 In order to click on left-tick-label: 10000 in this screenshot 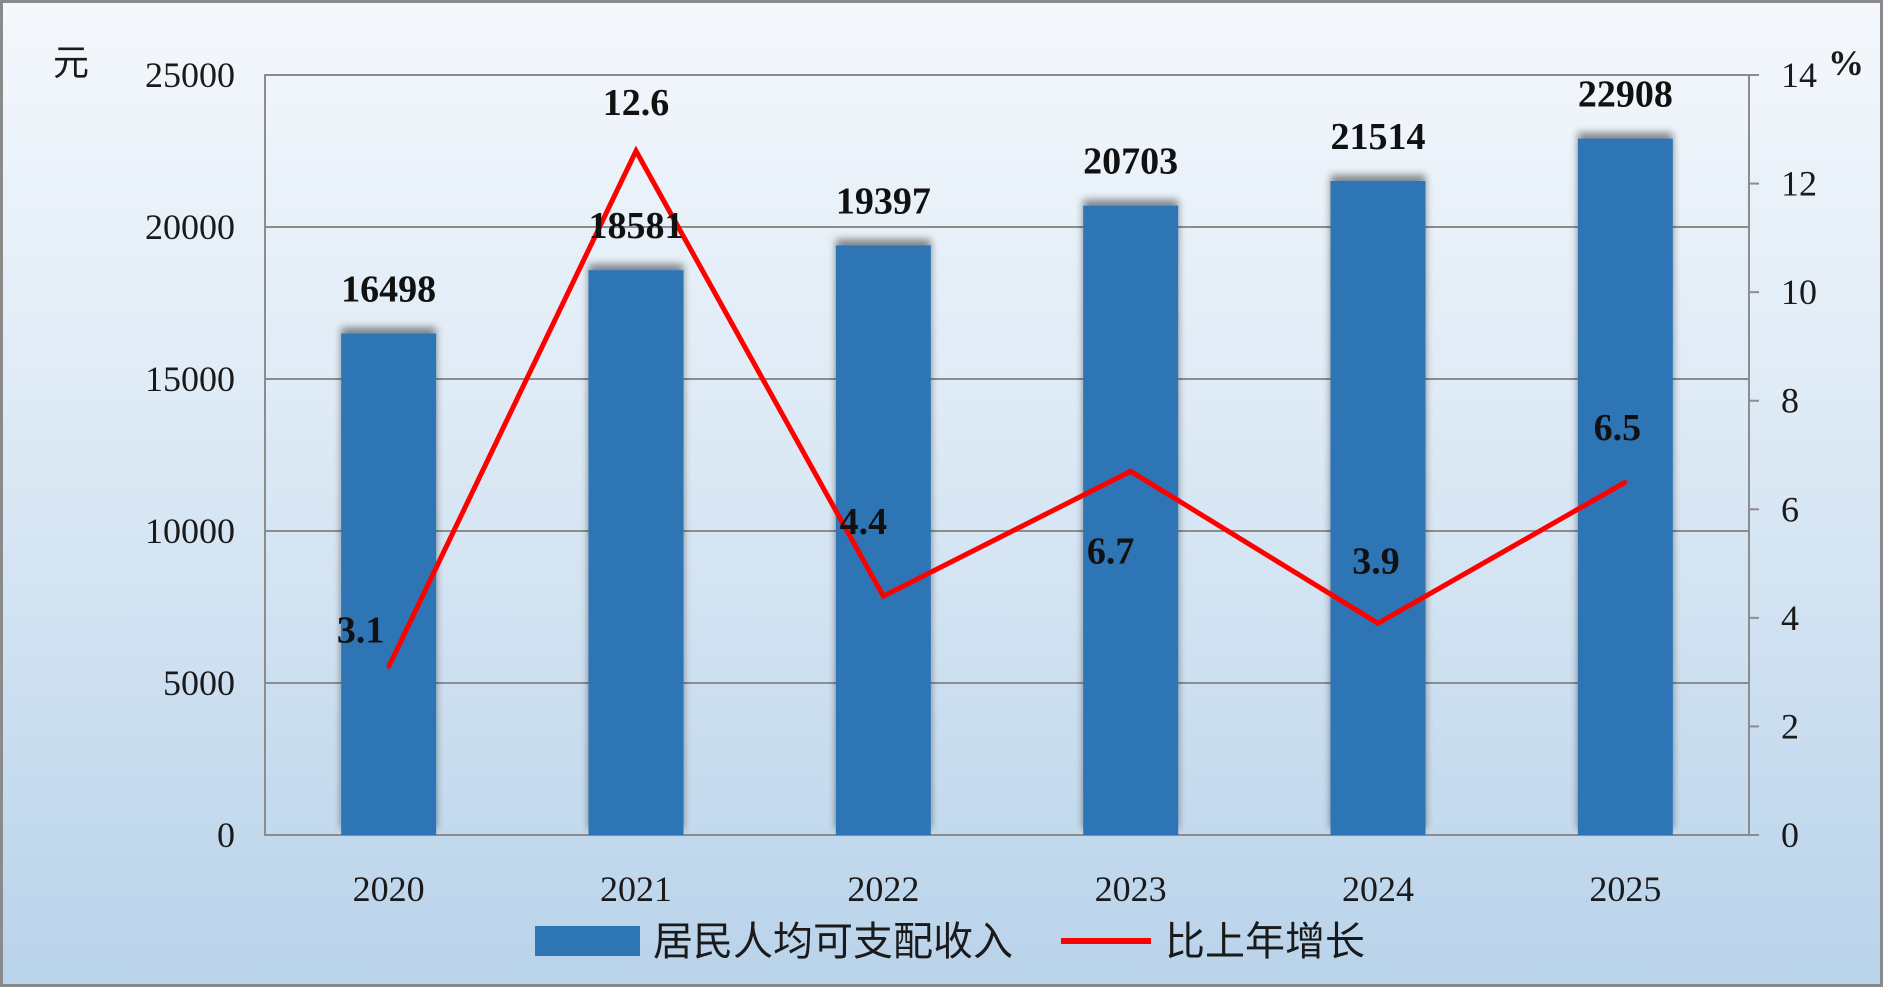, I will do `click(190, 531)`.